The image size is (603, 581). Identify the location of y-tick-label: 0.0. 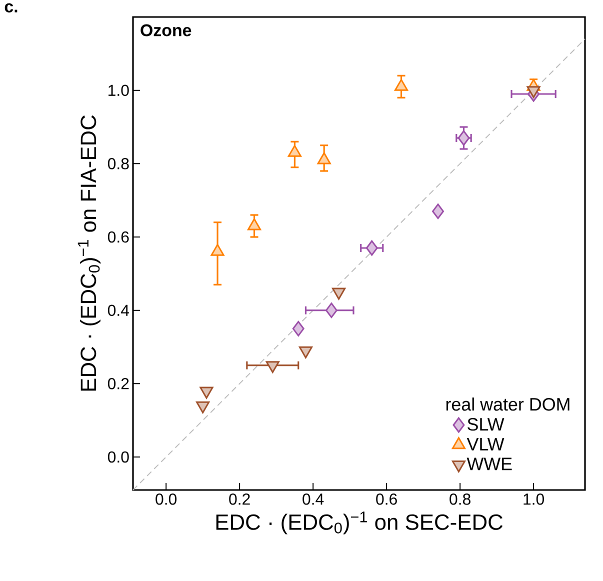
(118, 457).